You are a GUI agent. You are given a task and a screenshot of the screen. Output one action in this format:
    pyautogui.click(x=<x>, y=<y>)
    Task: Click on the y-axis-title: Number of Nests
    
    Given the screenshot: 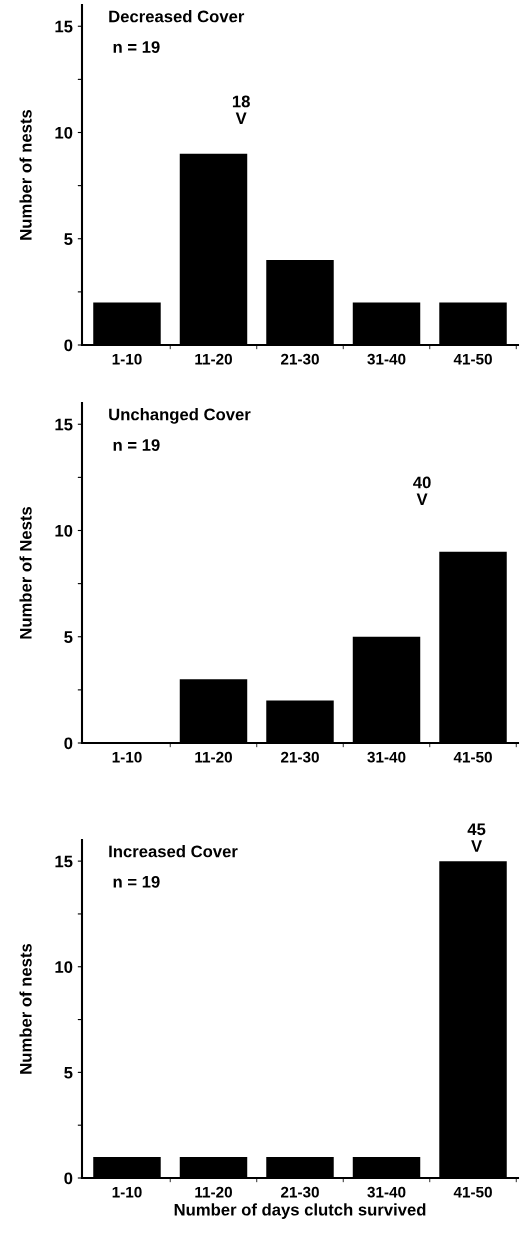 What is the action you would take?
    pyautogui.click(x=25, y=573)
    